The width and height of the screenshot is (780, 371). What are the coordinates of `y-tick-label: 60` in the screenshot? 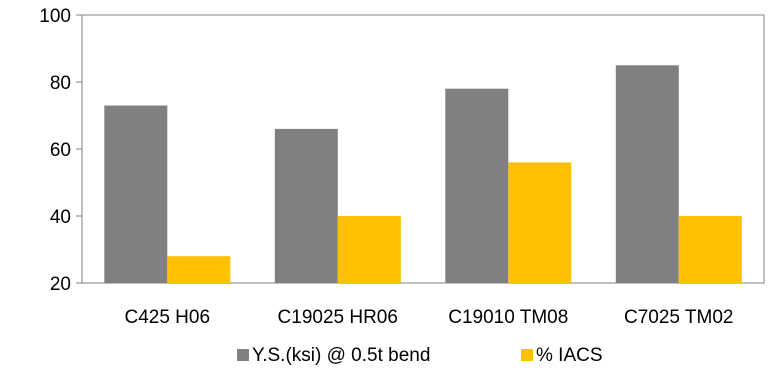 It's located at (60, 150).